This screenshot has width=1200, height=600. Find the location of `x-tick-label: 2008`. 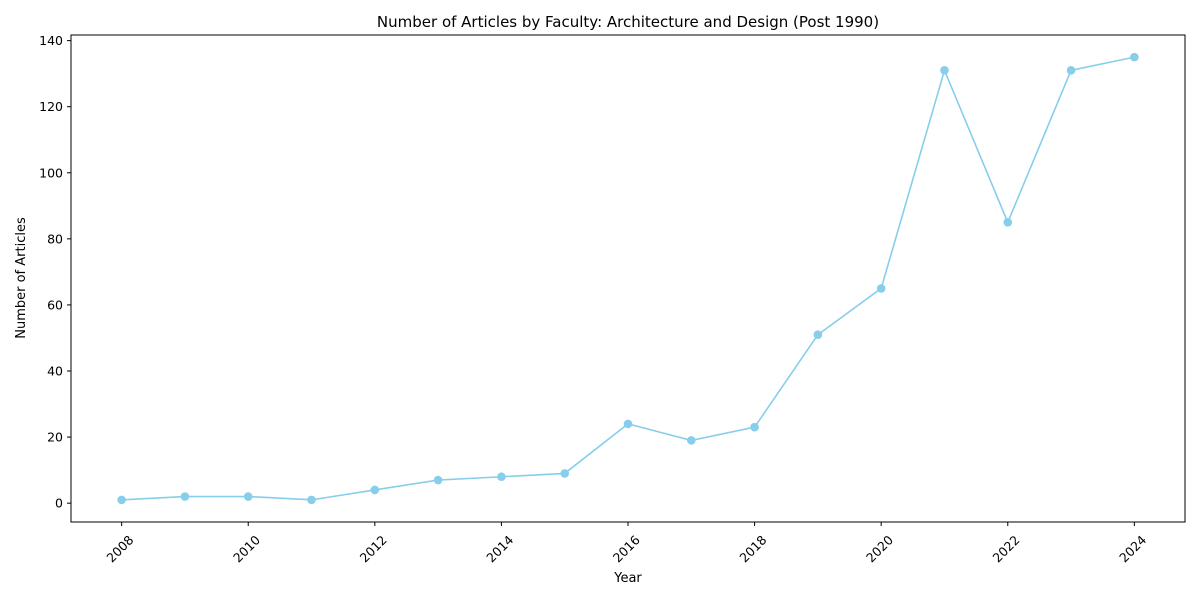

x-tick-label: 2008 is located at coordinates (119, 548).